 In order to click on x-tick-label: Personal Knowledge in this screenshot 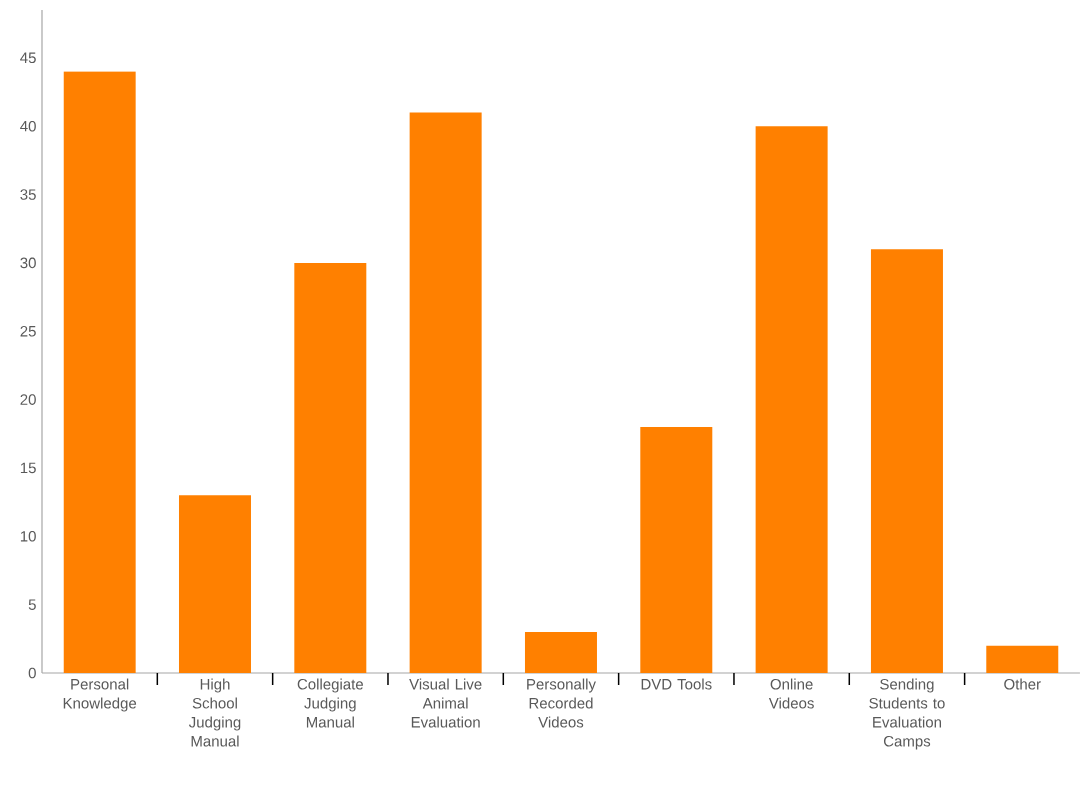, I will do `click(100, 695)`.